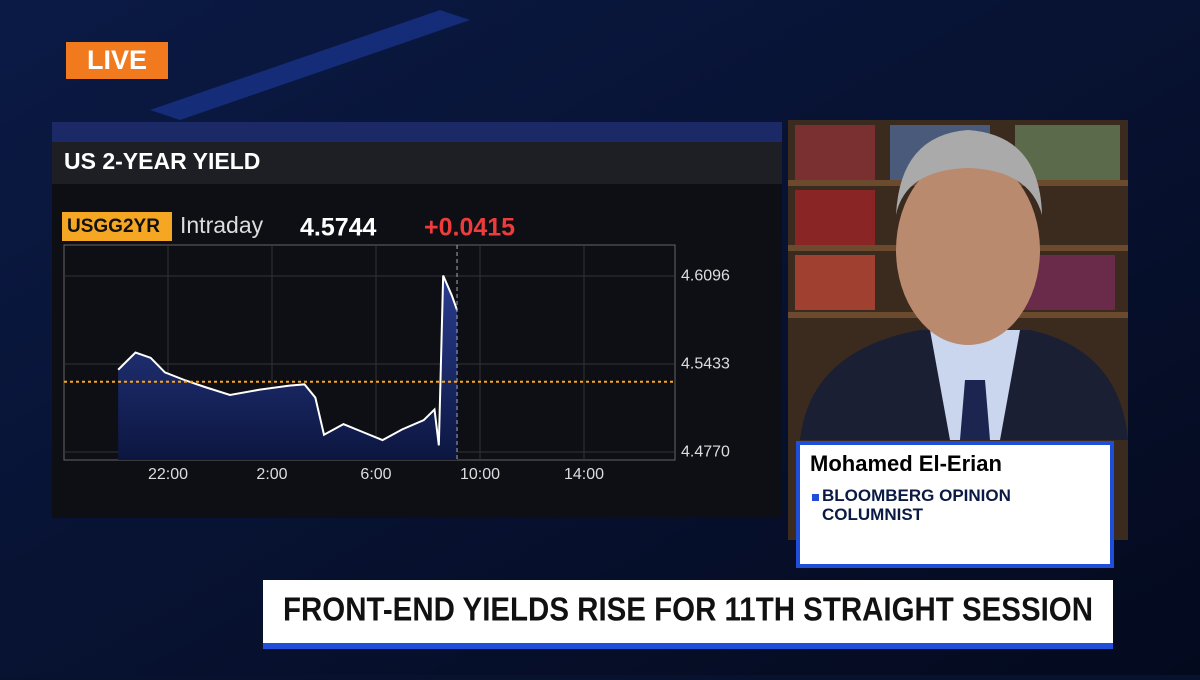 This screenshot has height=680, width=1200. Describe the element at coordinates (287, 360) in the screenshot. I see `line` at that location.